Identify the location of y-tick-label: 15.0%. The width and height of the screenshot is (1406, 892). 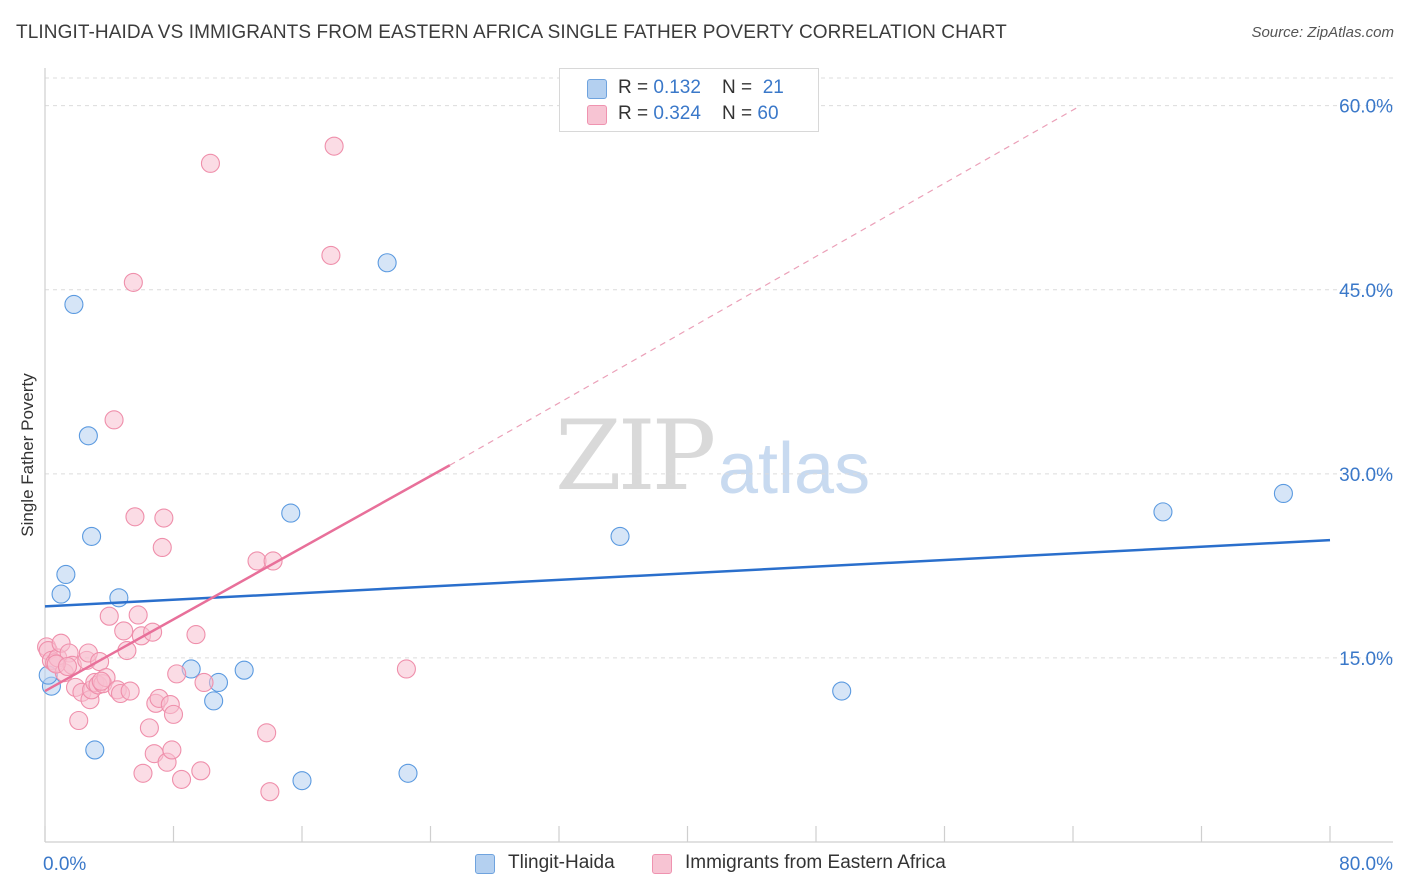
(1366, 659).